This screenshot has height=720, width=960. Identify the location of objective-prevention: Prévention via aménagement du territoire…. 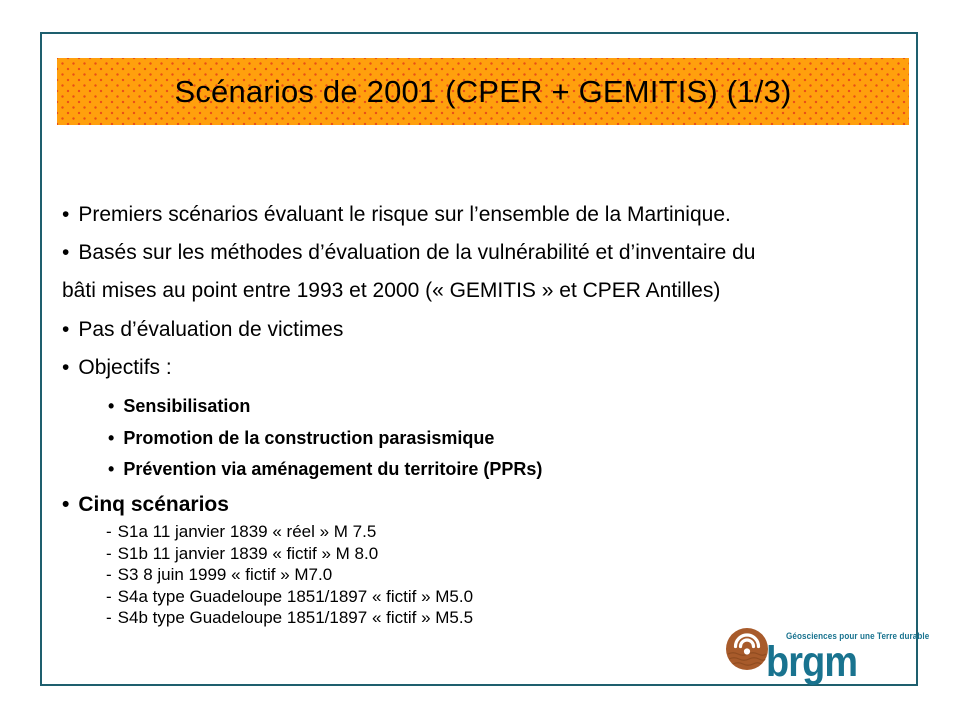
(333, 469).